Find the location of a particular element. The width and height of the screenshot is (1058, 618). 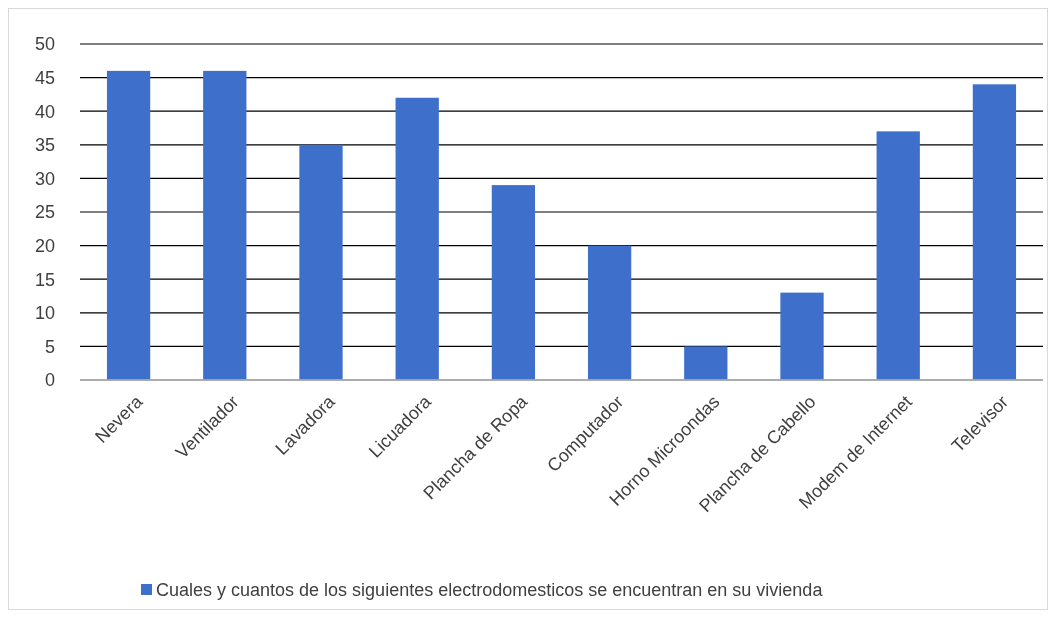

y-tick-label: 25 is located at coordinates (44, 212).